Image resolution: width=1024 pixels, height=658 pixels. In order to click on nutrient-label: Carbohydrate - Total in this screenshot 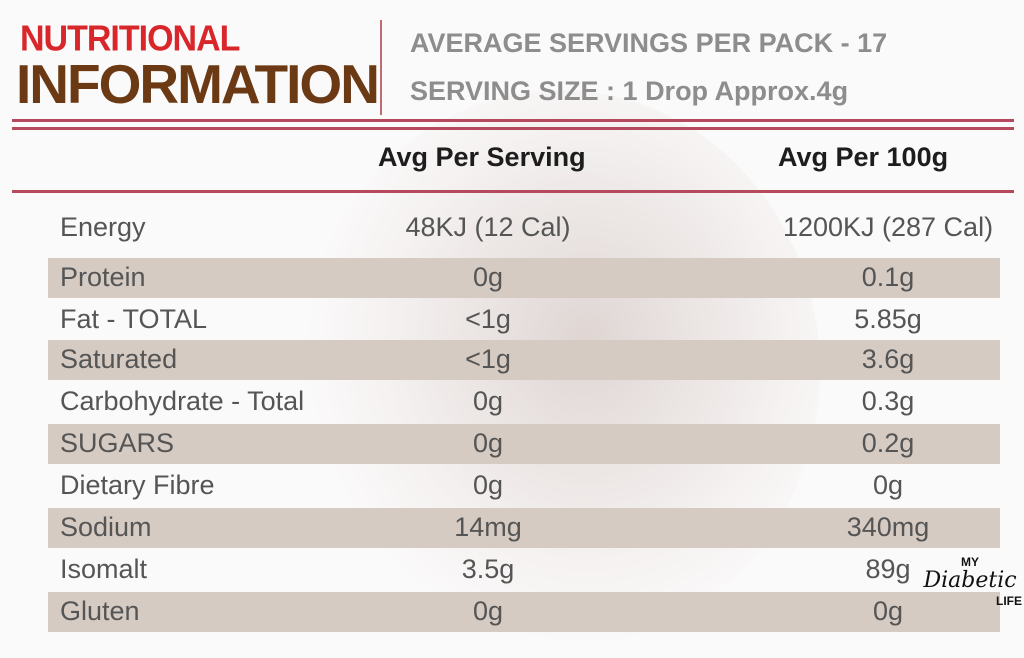, I will do `click(182, 401)`.